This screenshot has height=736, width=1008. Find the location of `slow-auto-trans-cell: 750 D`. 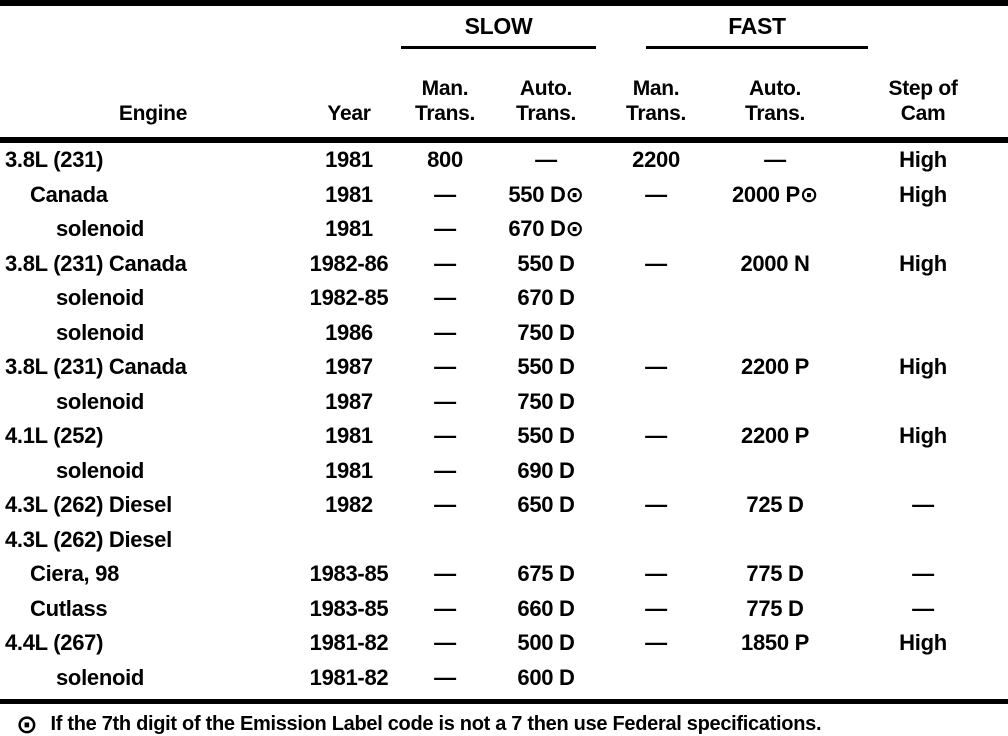

slow-auto-trans-cell: 750 D is located at coordinates (546, 332).